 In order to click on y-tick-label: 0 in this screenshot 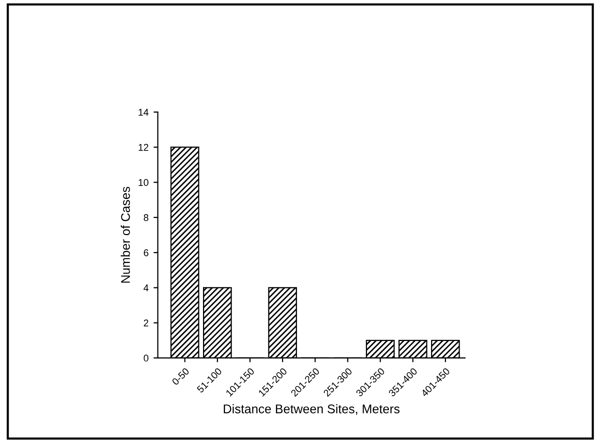, I will do `click(146, 358)`.